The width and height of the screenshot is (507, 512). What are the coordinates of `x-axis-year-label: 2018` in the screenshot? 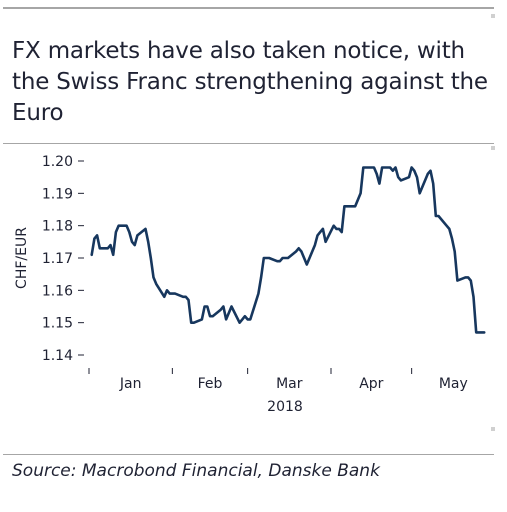 It's located at (285, 407).